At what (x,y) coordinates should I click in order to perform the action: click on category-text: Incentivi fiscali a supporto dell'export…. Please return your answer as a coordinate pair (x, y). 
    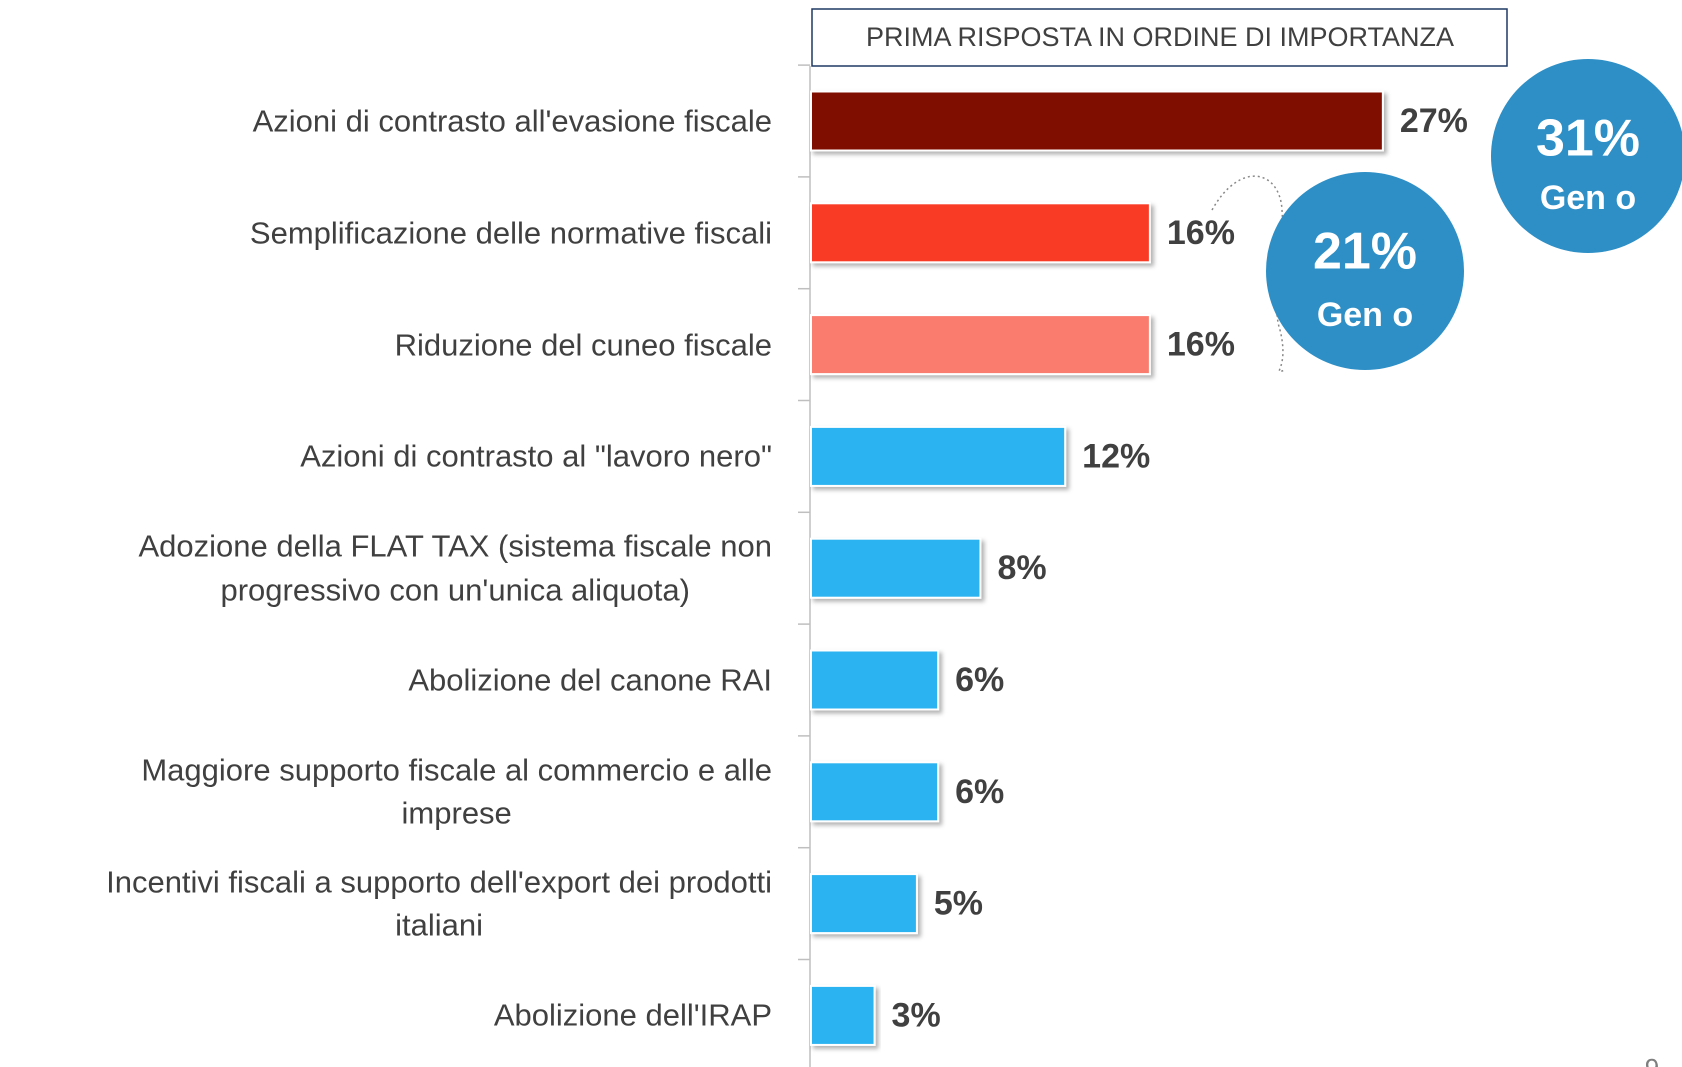
    Looking at the image, I should click on (439, 903).